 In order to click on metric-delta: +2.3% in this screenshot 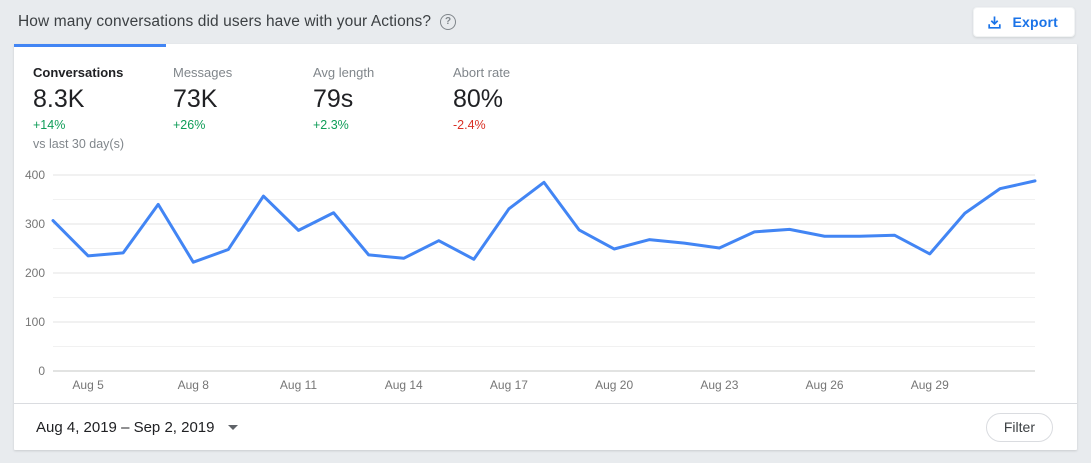, I will do `click(331, 125)`.